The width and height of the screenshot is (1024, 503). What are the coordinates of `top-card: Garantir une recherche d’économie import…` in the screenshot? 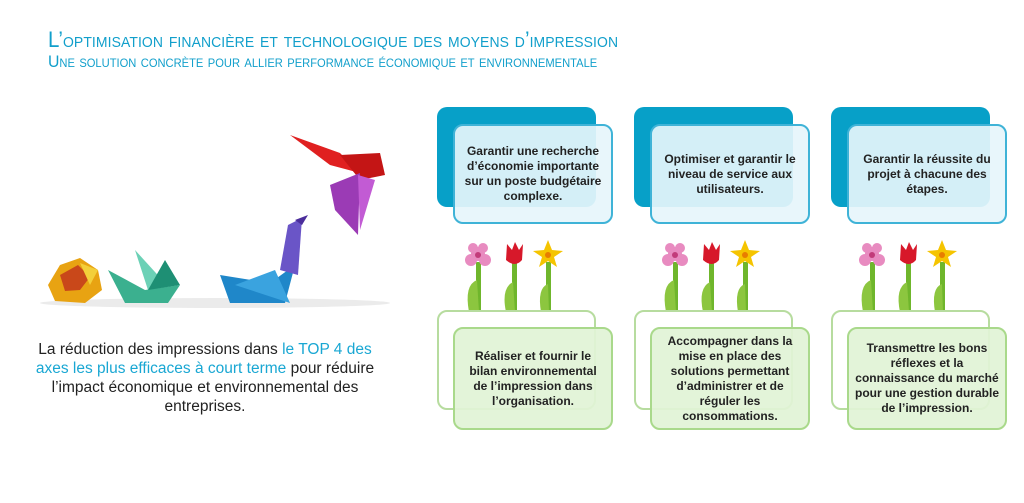 It's located at (533, 174).